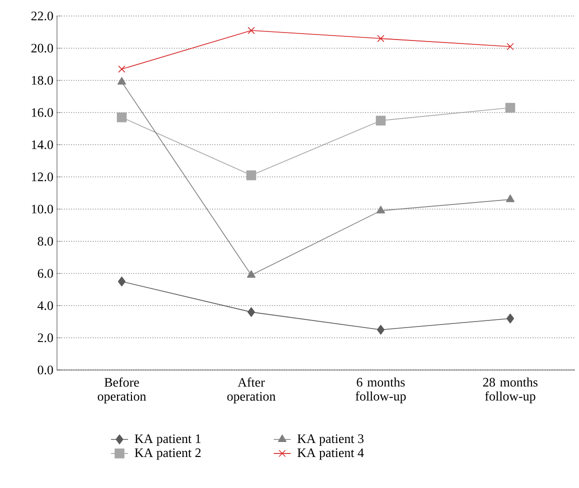 The width and height of the screenshot is (579, 488). Describe the element at coordinates (167, 454) in the screenshot. I see `legend-label: KA patient 2` at that location.